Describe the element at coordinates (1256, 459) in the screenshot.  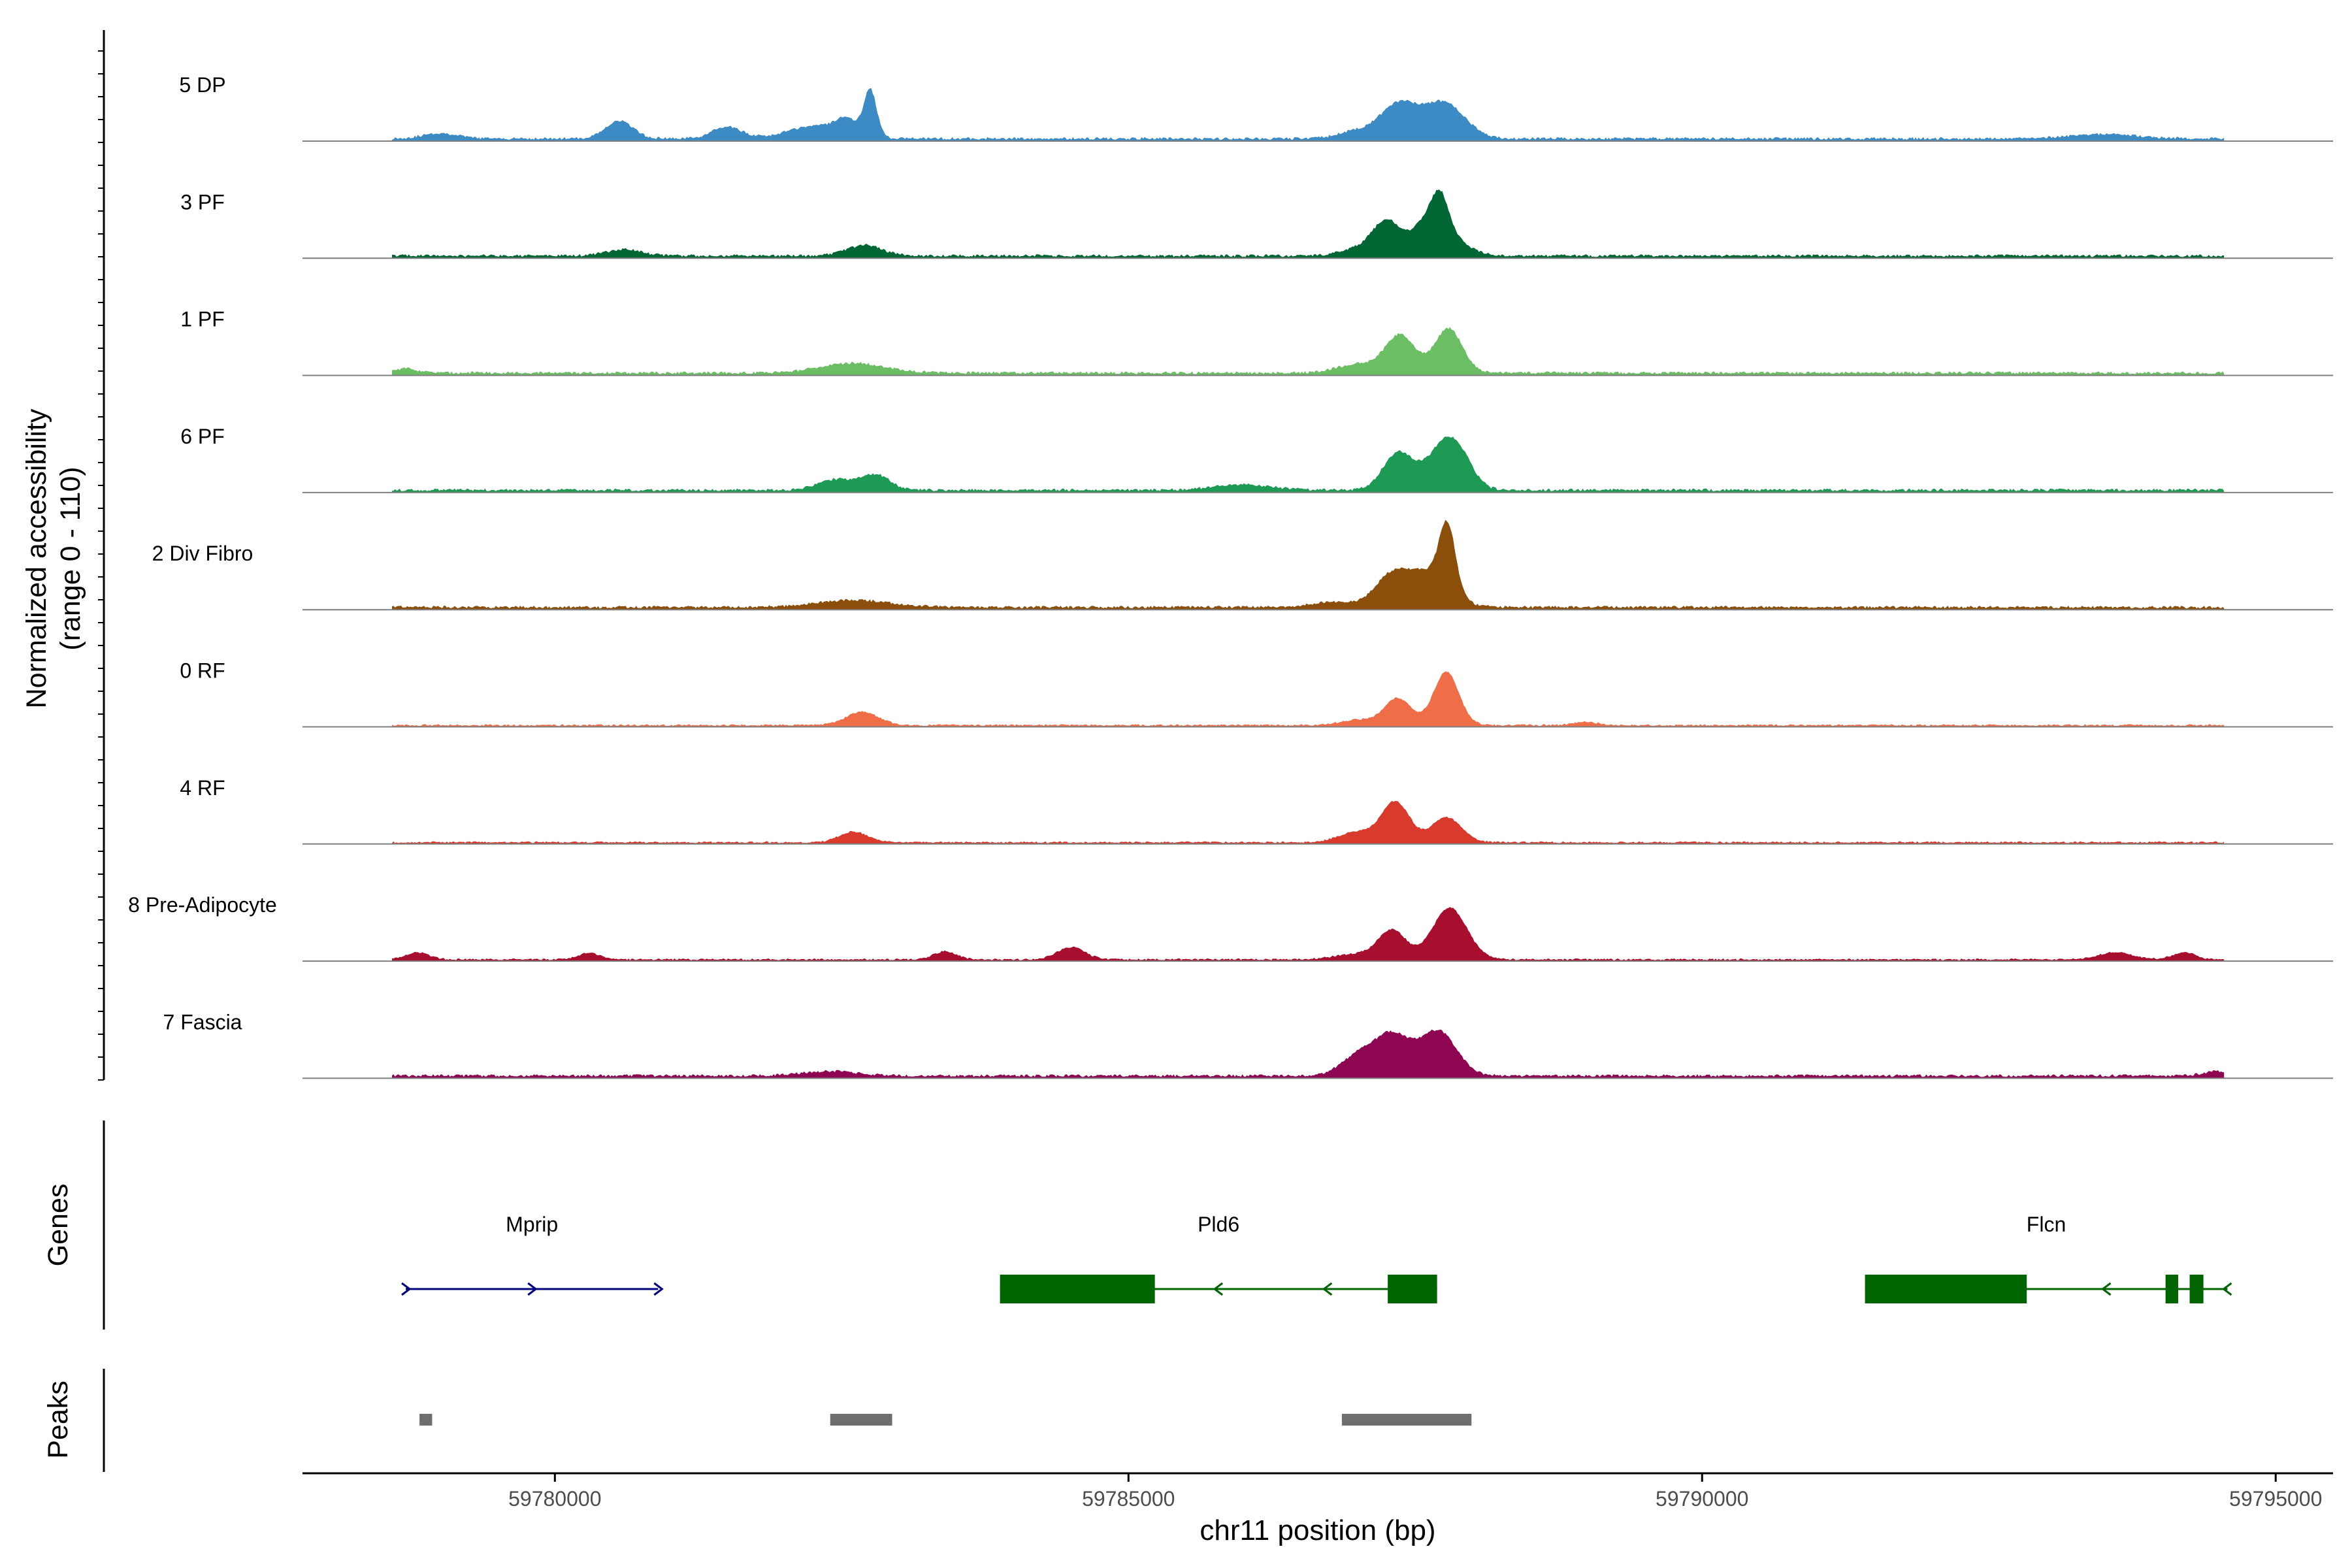
I see `coverage-track: 6 PF` at that location.